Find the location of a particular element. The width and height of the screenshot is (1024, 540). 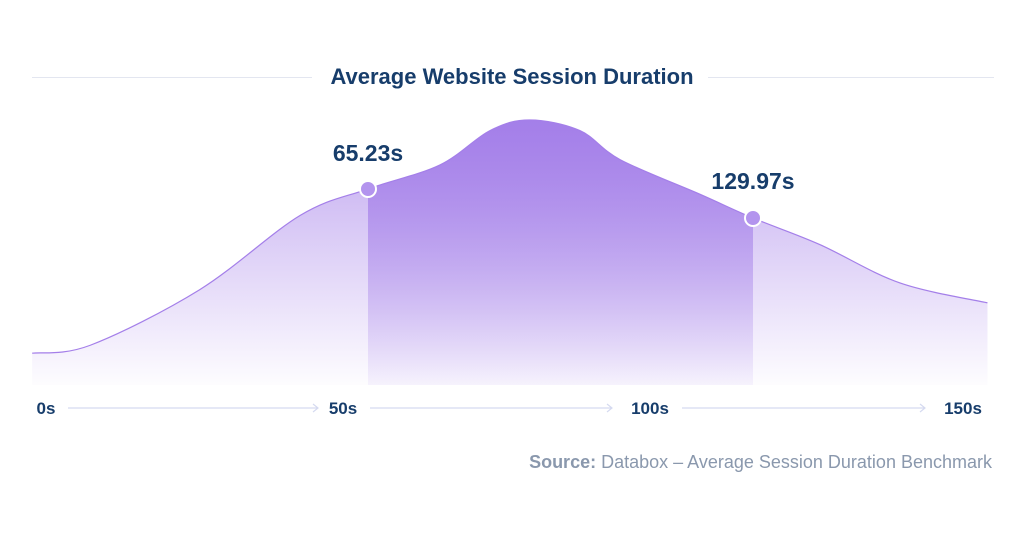

annotation-label: 65.23s is located at coordinates (368, 153).